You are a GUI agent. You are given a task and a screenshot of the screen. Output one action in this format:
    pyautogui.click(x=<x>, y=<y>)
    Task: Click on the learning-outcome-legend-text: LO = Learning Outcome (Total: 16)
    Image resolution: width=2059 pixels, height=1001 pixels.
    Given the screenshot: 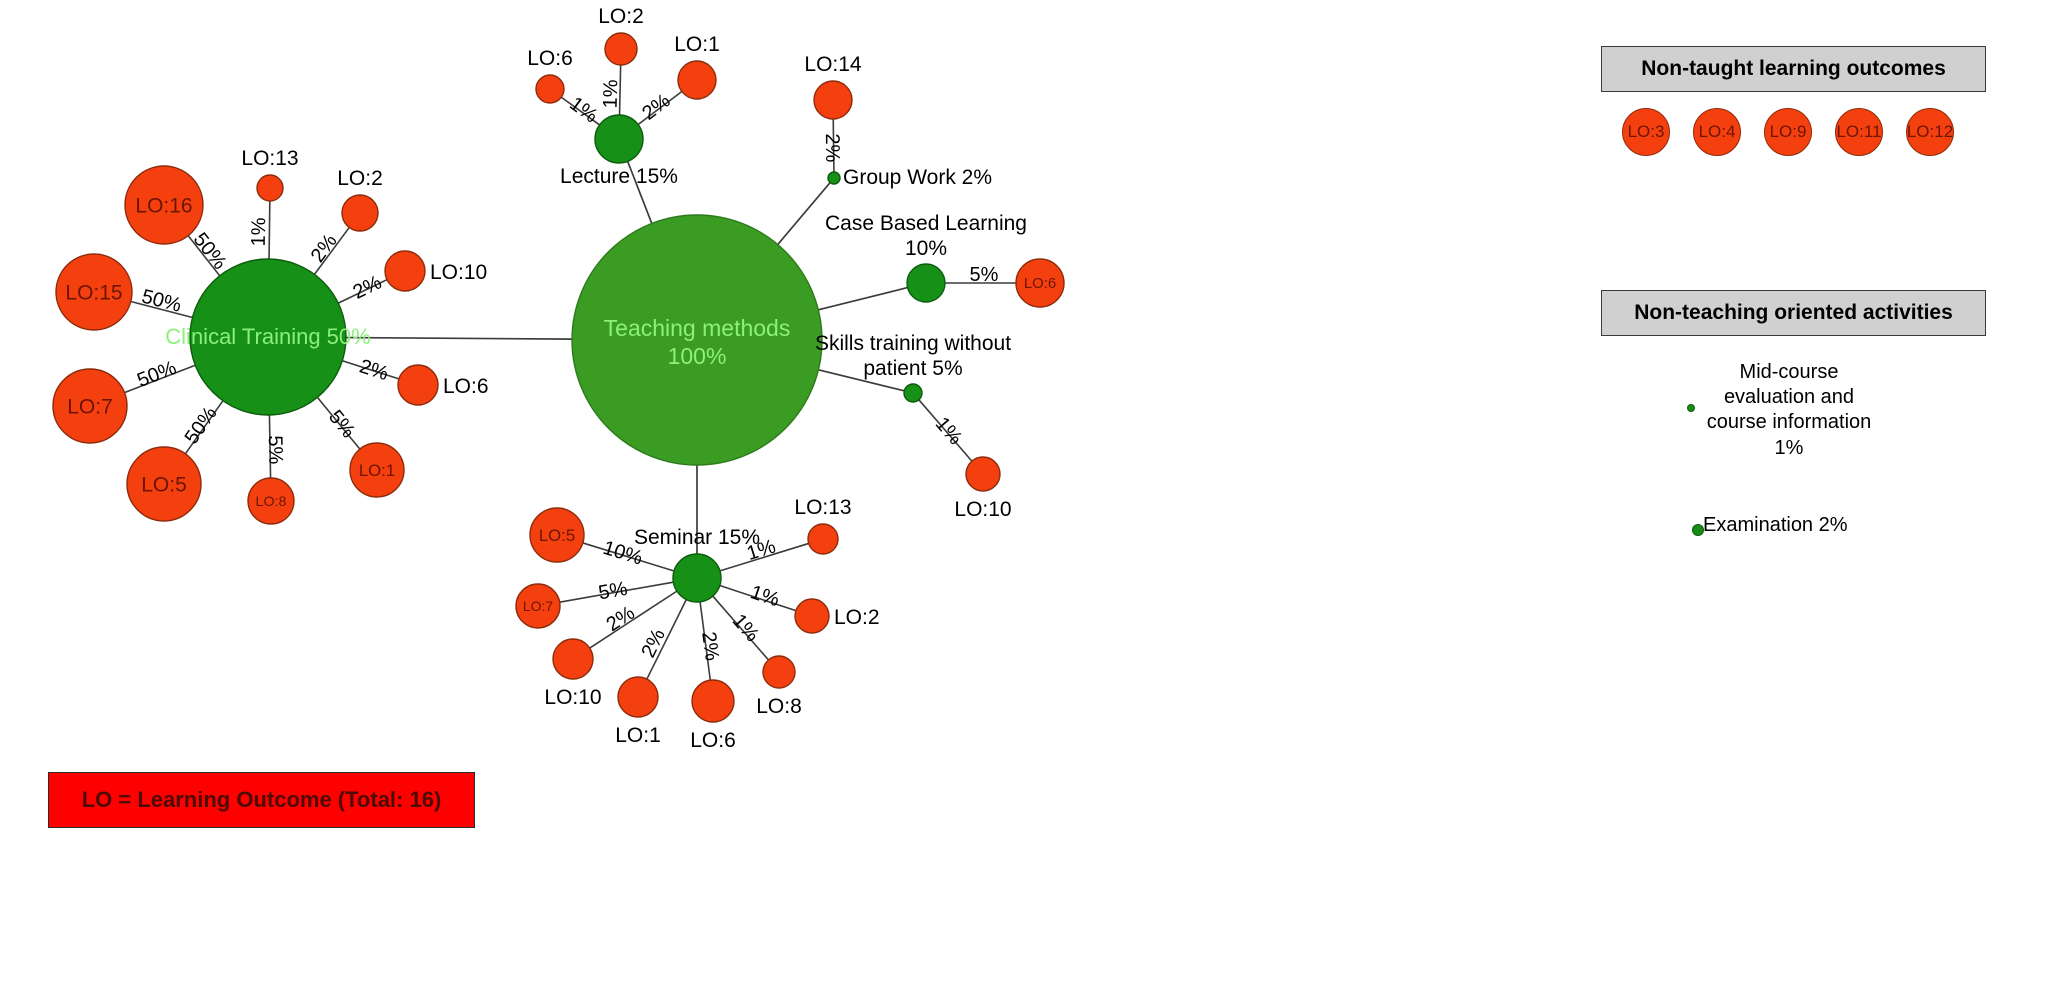 What is the action you would take?
    pyautogui.click(x=261, y=799)
    